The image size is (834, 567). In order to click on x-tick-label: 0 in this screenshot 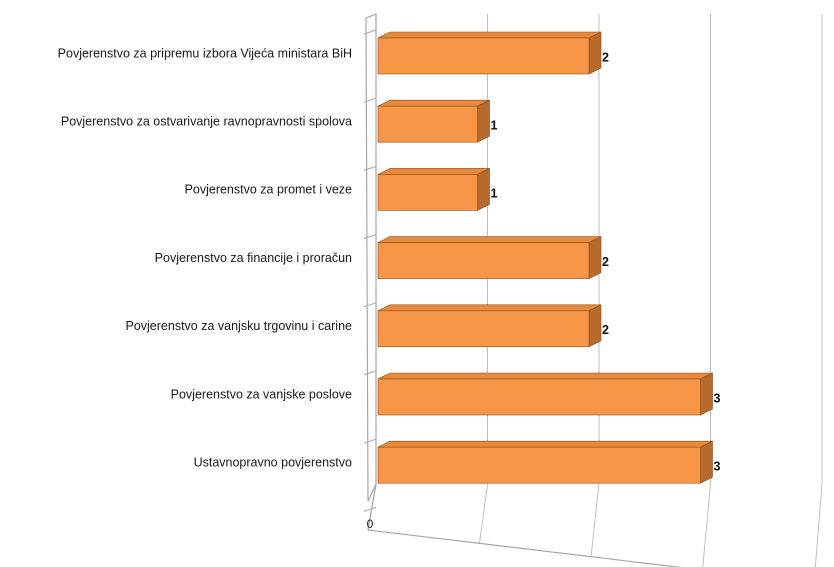, I will do `click(370, 524)`.